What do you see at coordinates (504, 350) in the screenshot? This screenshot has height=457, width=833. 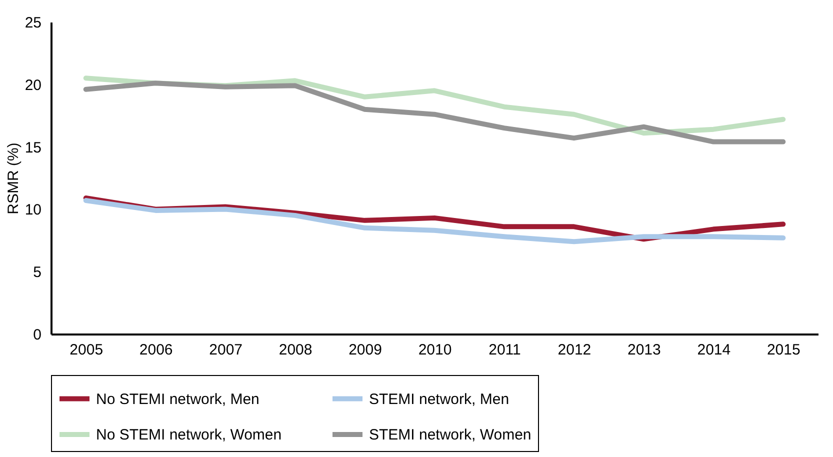 I see `x-tick-label: 2011` at bounding box center [504, 350].